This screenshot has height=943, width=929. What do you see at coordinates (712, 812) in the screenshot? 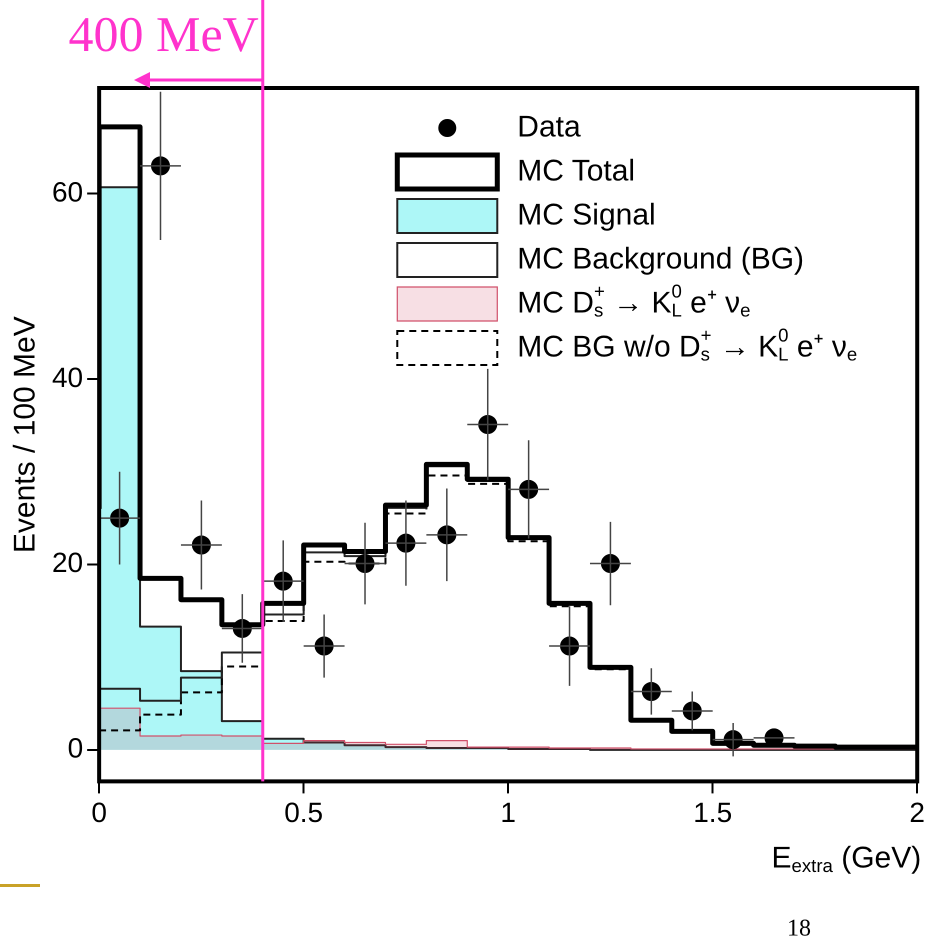
I see `x-tick-label: 1.5` at bounding box center [712, 812].